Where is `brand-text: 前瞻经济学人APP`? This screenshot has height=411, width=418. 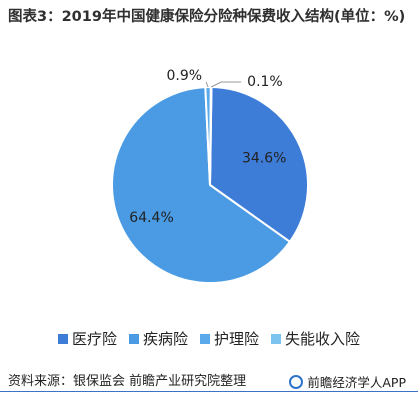 brand-text: 前瞻经济学人APP is located at coordinates (356, 382).